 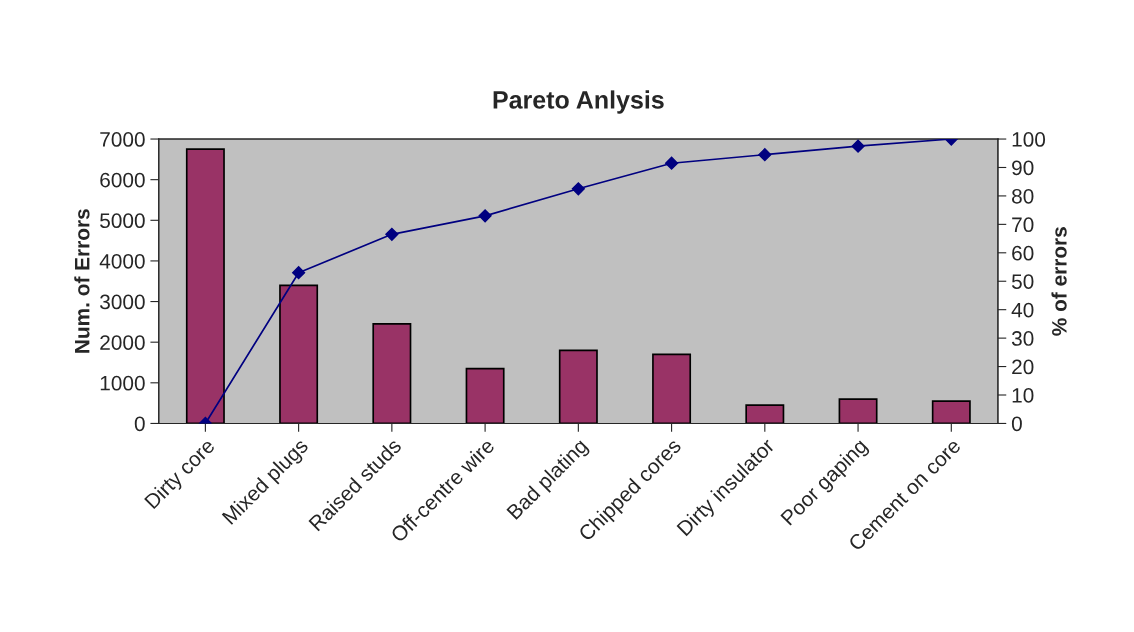 I want to click on y-tick-label: 4000, so click(x=122, y=261).